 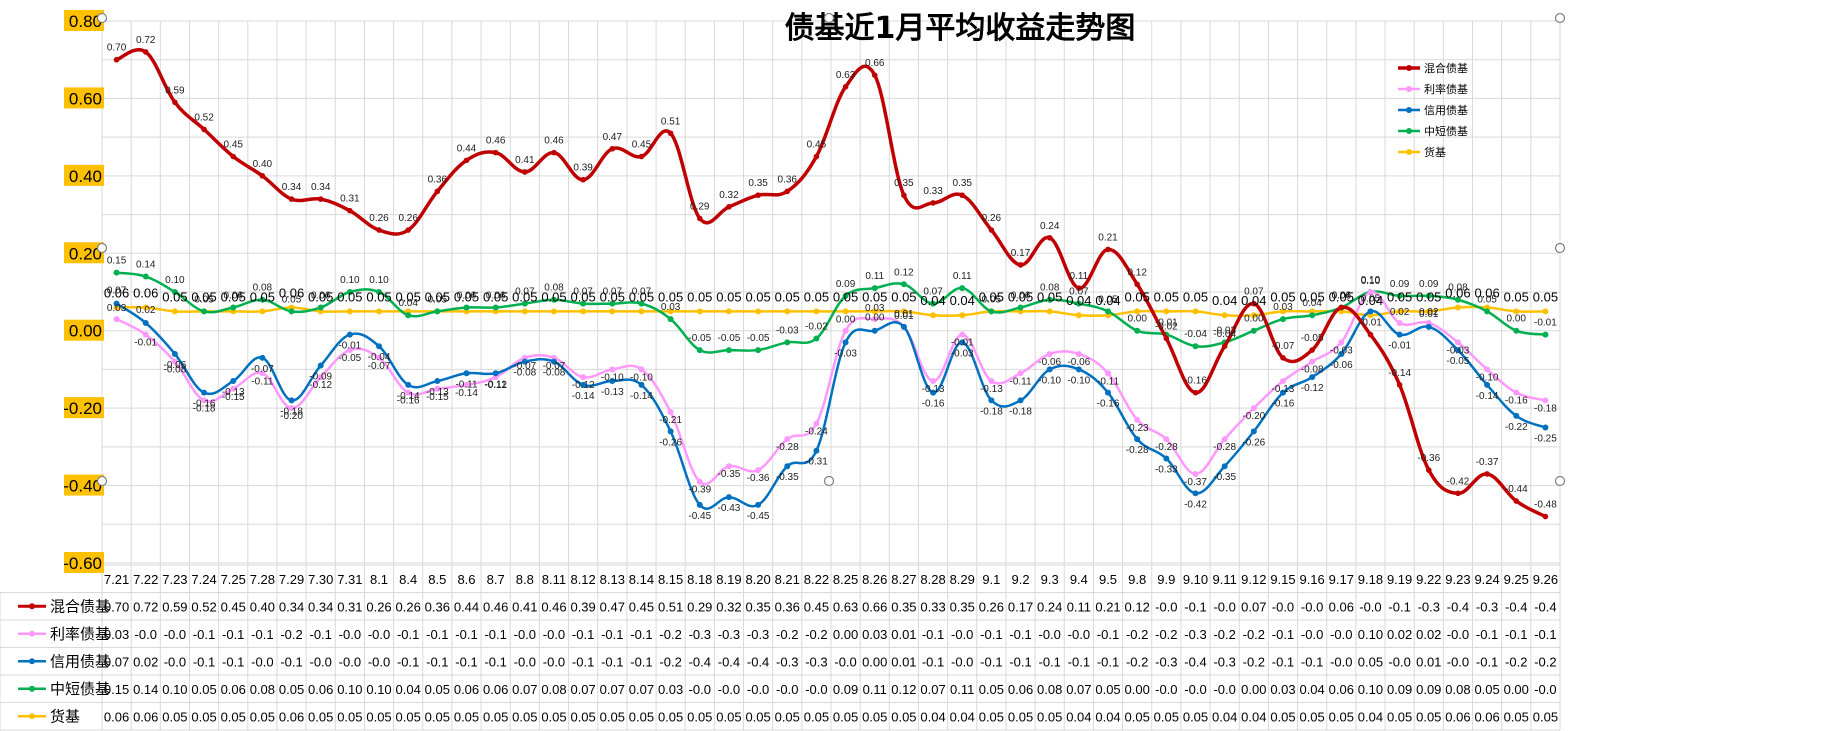 What do you see at coordinates (874, 661) in the screenshot?
I see `table-cell: 0.00` at bounding box center [874, 661].